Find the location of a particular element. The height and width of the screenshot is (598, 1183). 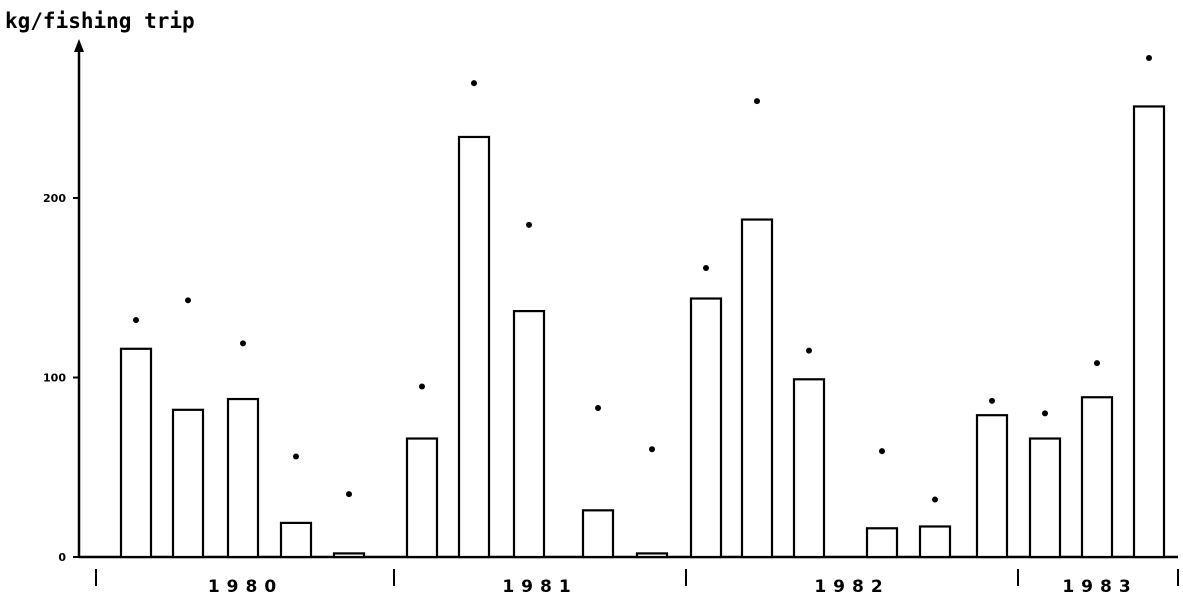

y-tick-label: 100 is located at coordinates (54, 378).